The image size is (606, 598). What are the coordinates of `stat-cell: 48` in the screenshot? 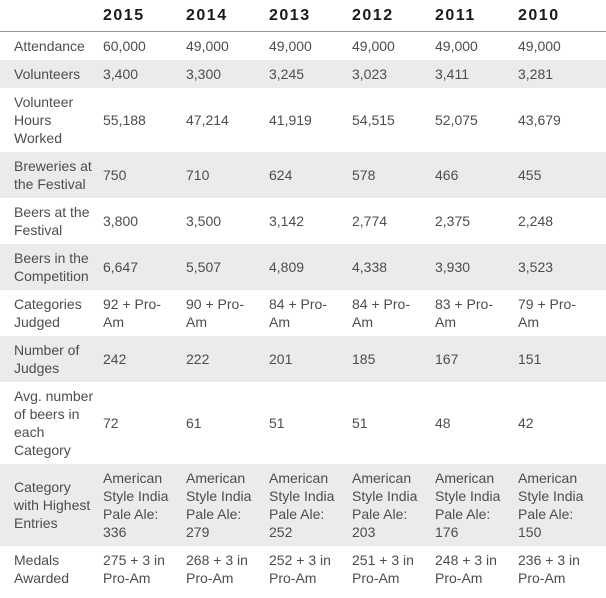 It's located at (443, 423).